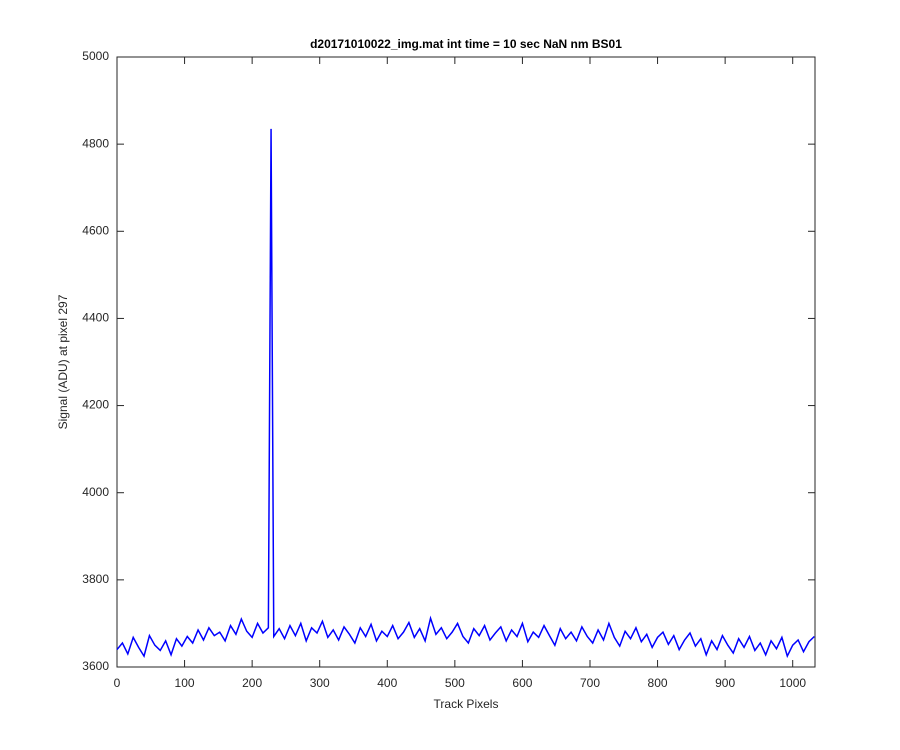 Image resolution: width=900 pixels, height=750 pixels. I want to click on x-tick-label: 300, so click(320, 683).